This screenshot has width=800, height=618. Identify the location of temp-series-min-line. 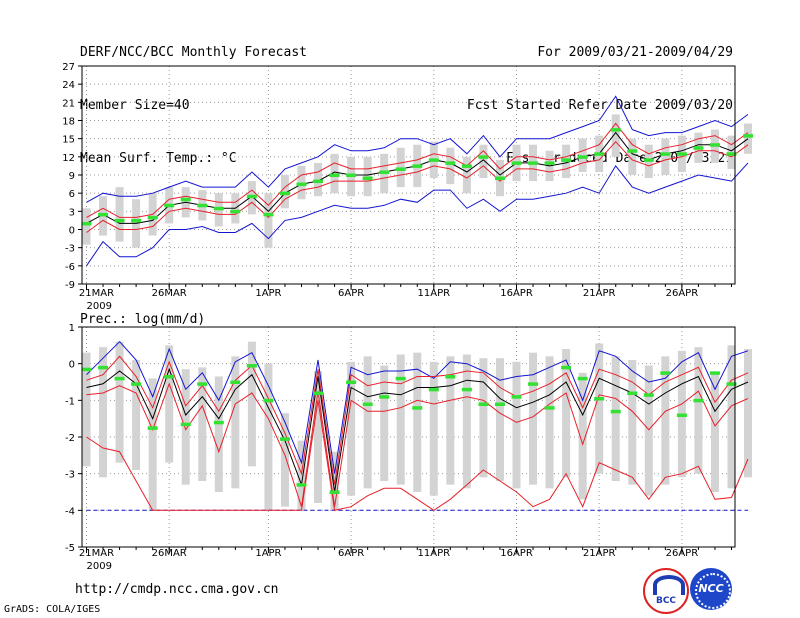
(417, 214).